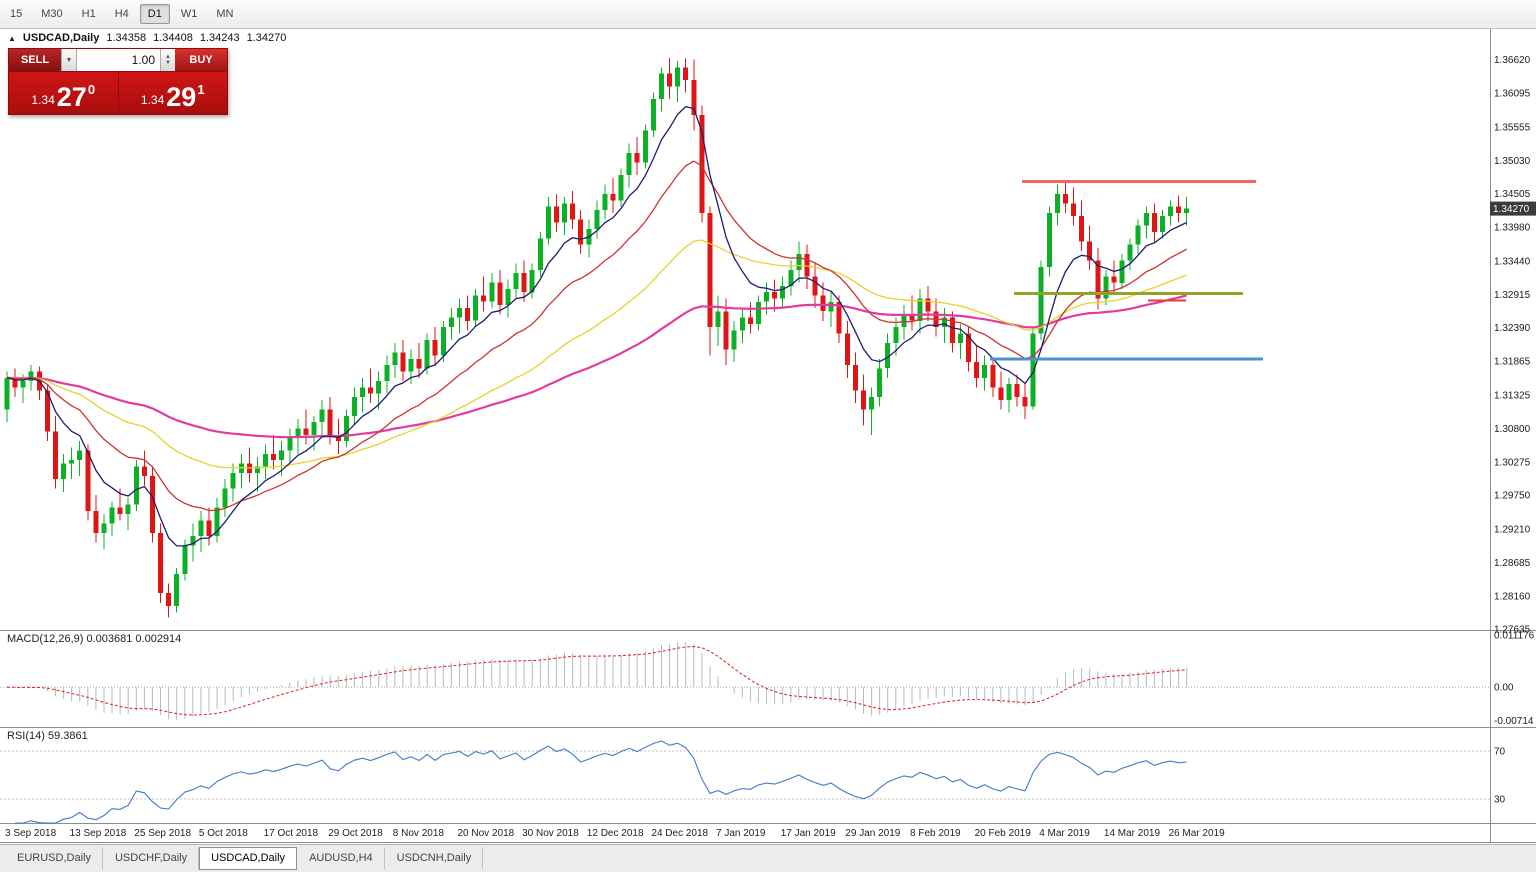  What do you see at coordinates (151, 858) in the screenshot?
I see `tab-usdchf-daily: USDCHF,Daily` at bounding box center [151, 858].